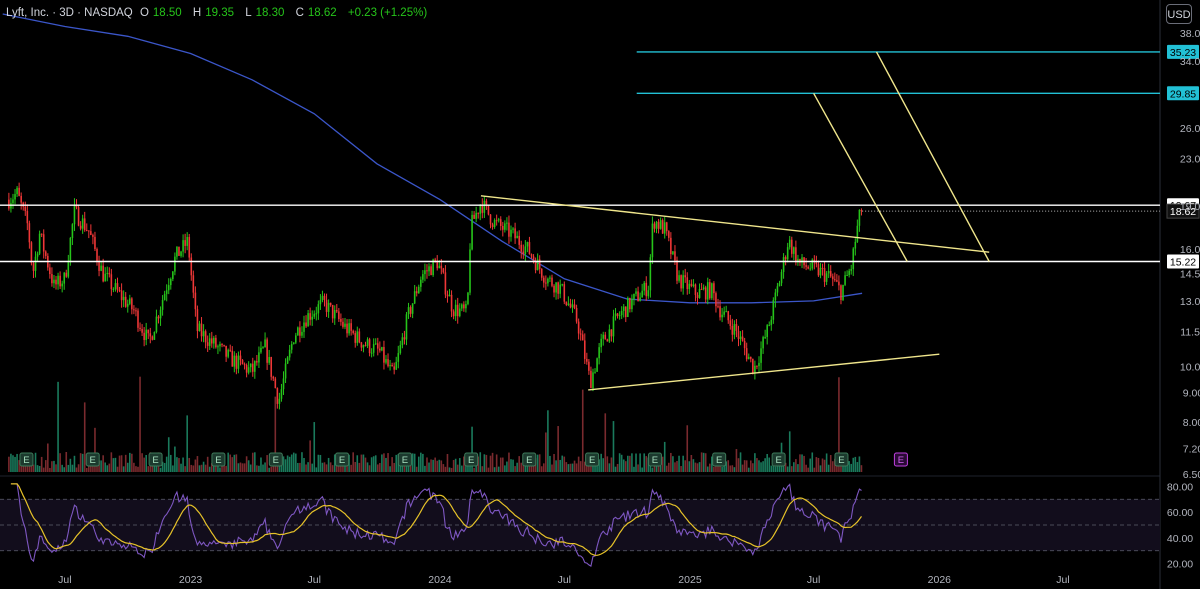 This screenshot has width=1200, height=589. I want to click on time-axis: Jul 2023 Jul 2024 Jul 2025 Jul 2026 Jul, so click(564, 580).